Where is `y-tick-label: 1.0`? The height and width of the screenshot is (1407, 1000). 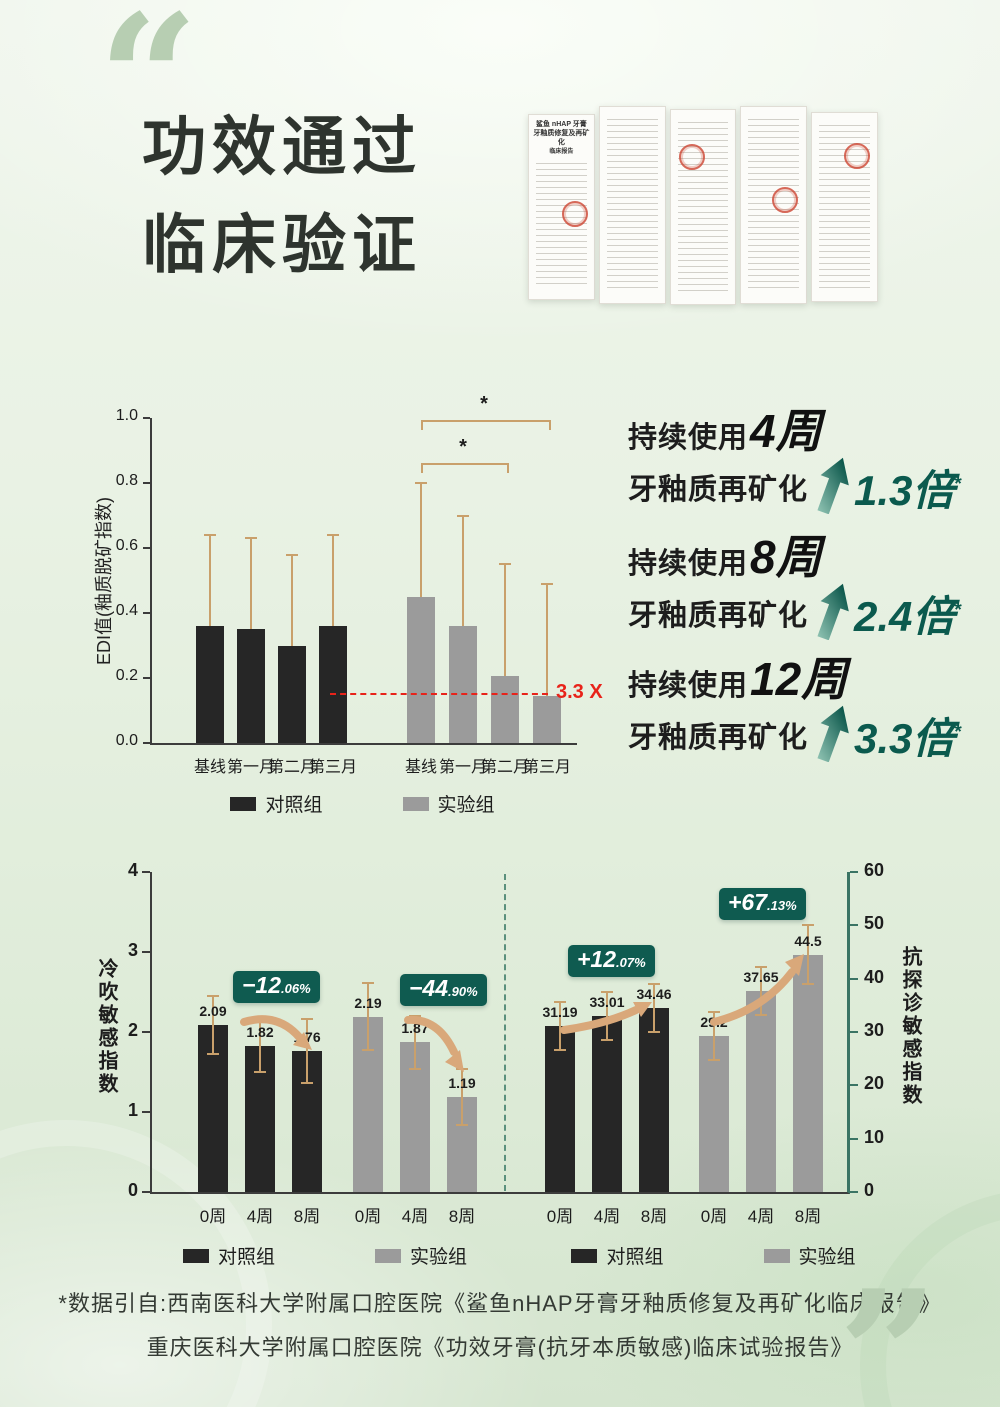 y-tick-label: 1.0 is located at coordinates (126, 415).